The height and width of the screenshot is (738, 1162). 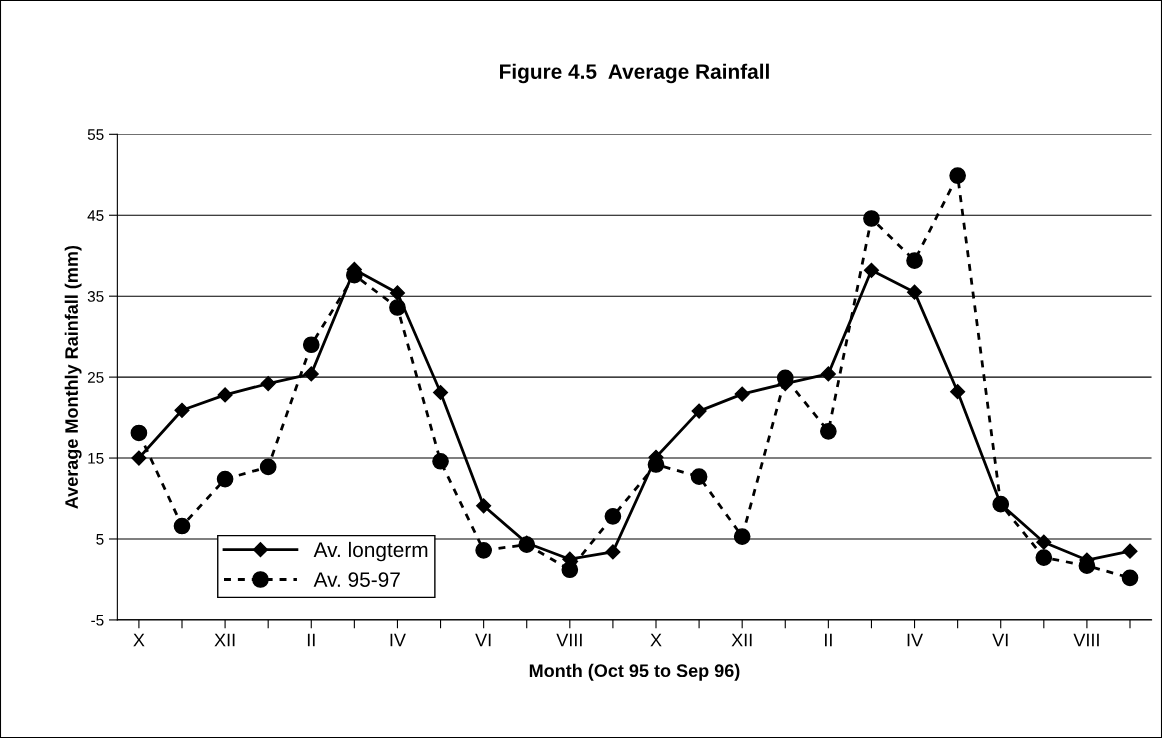 I want to click on y-tick-label: 55, so click(x=95, y=134).